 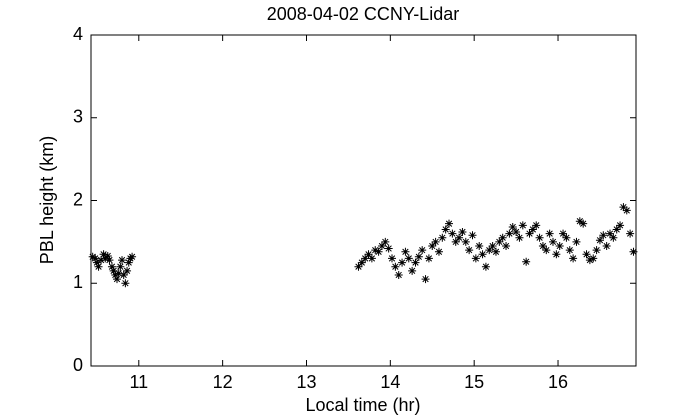 What do you see at coordinates (78, 365) in the screenshot?
I see `y-tick-label: 0` at bounding box center [78, 365].